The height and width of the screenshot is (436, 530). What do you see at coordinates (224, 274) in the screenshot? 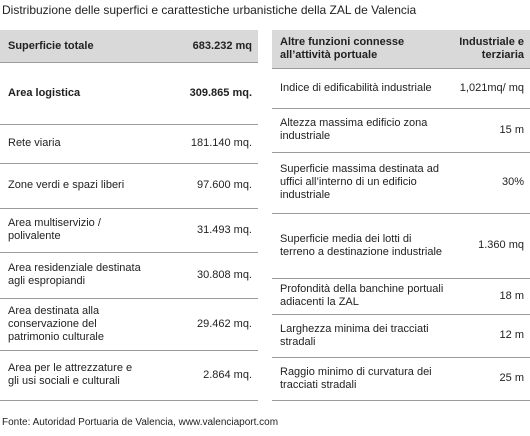
I see `table-cell: 30.808 mq.` at bounding box center [224, 274].